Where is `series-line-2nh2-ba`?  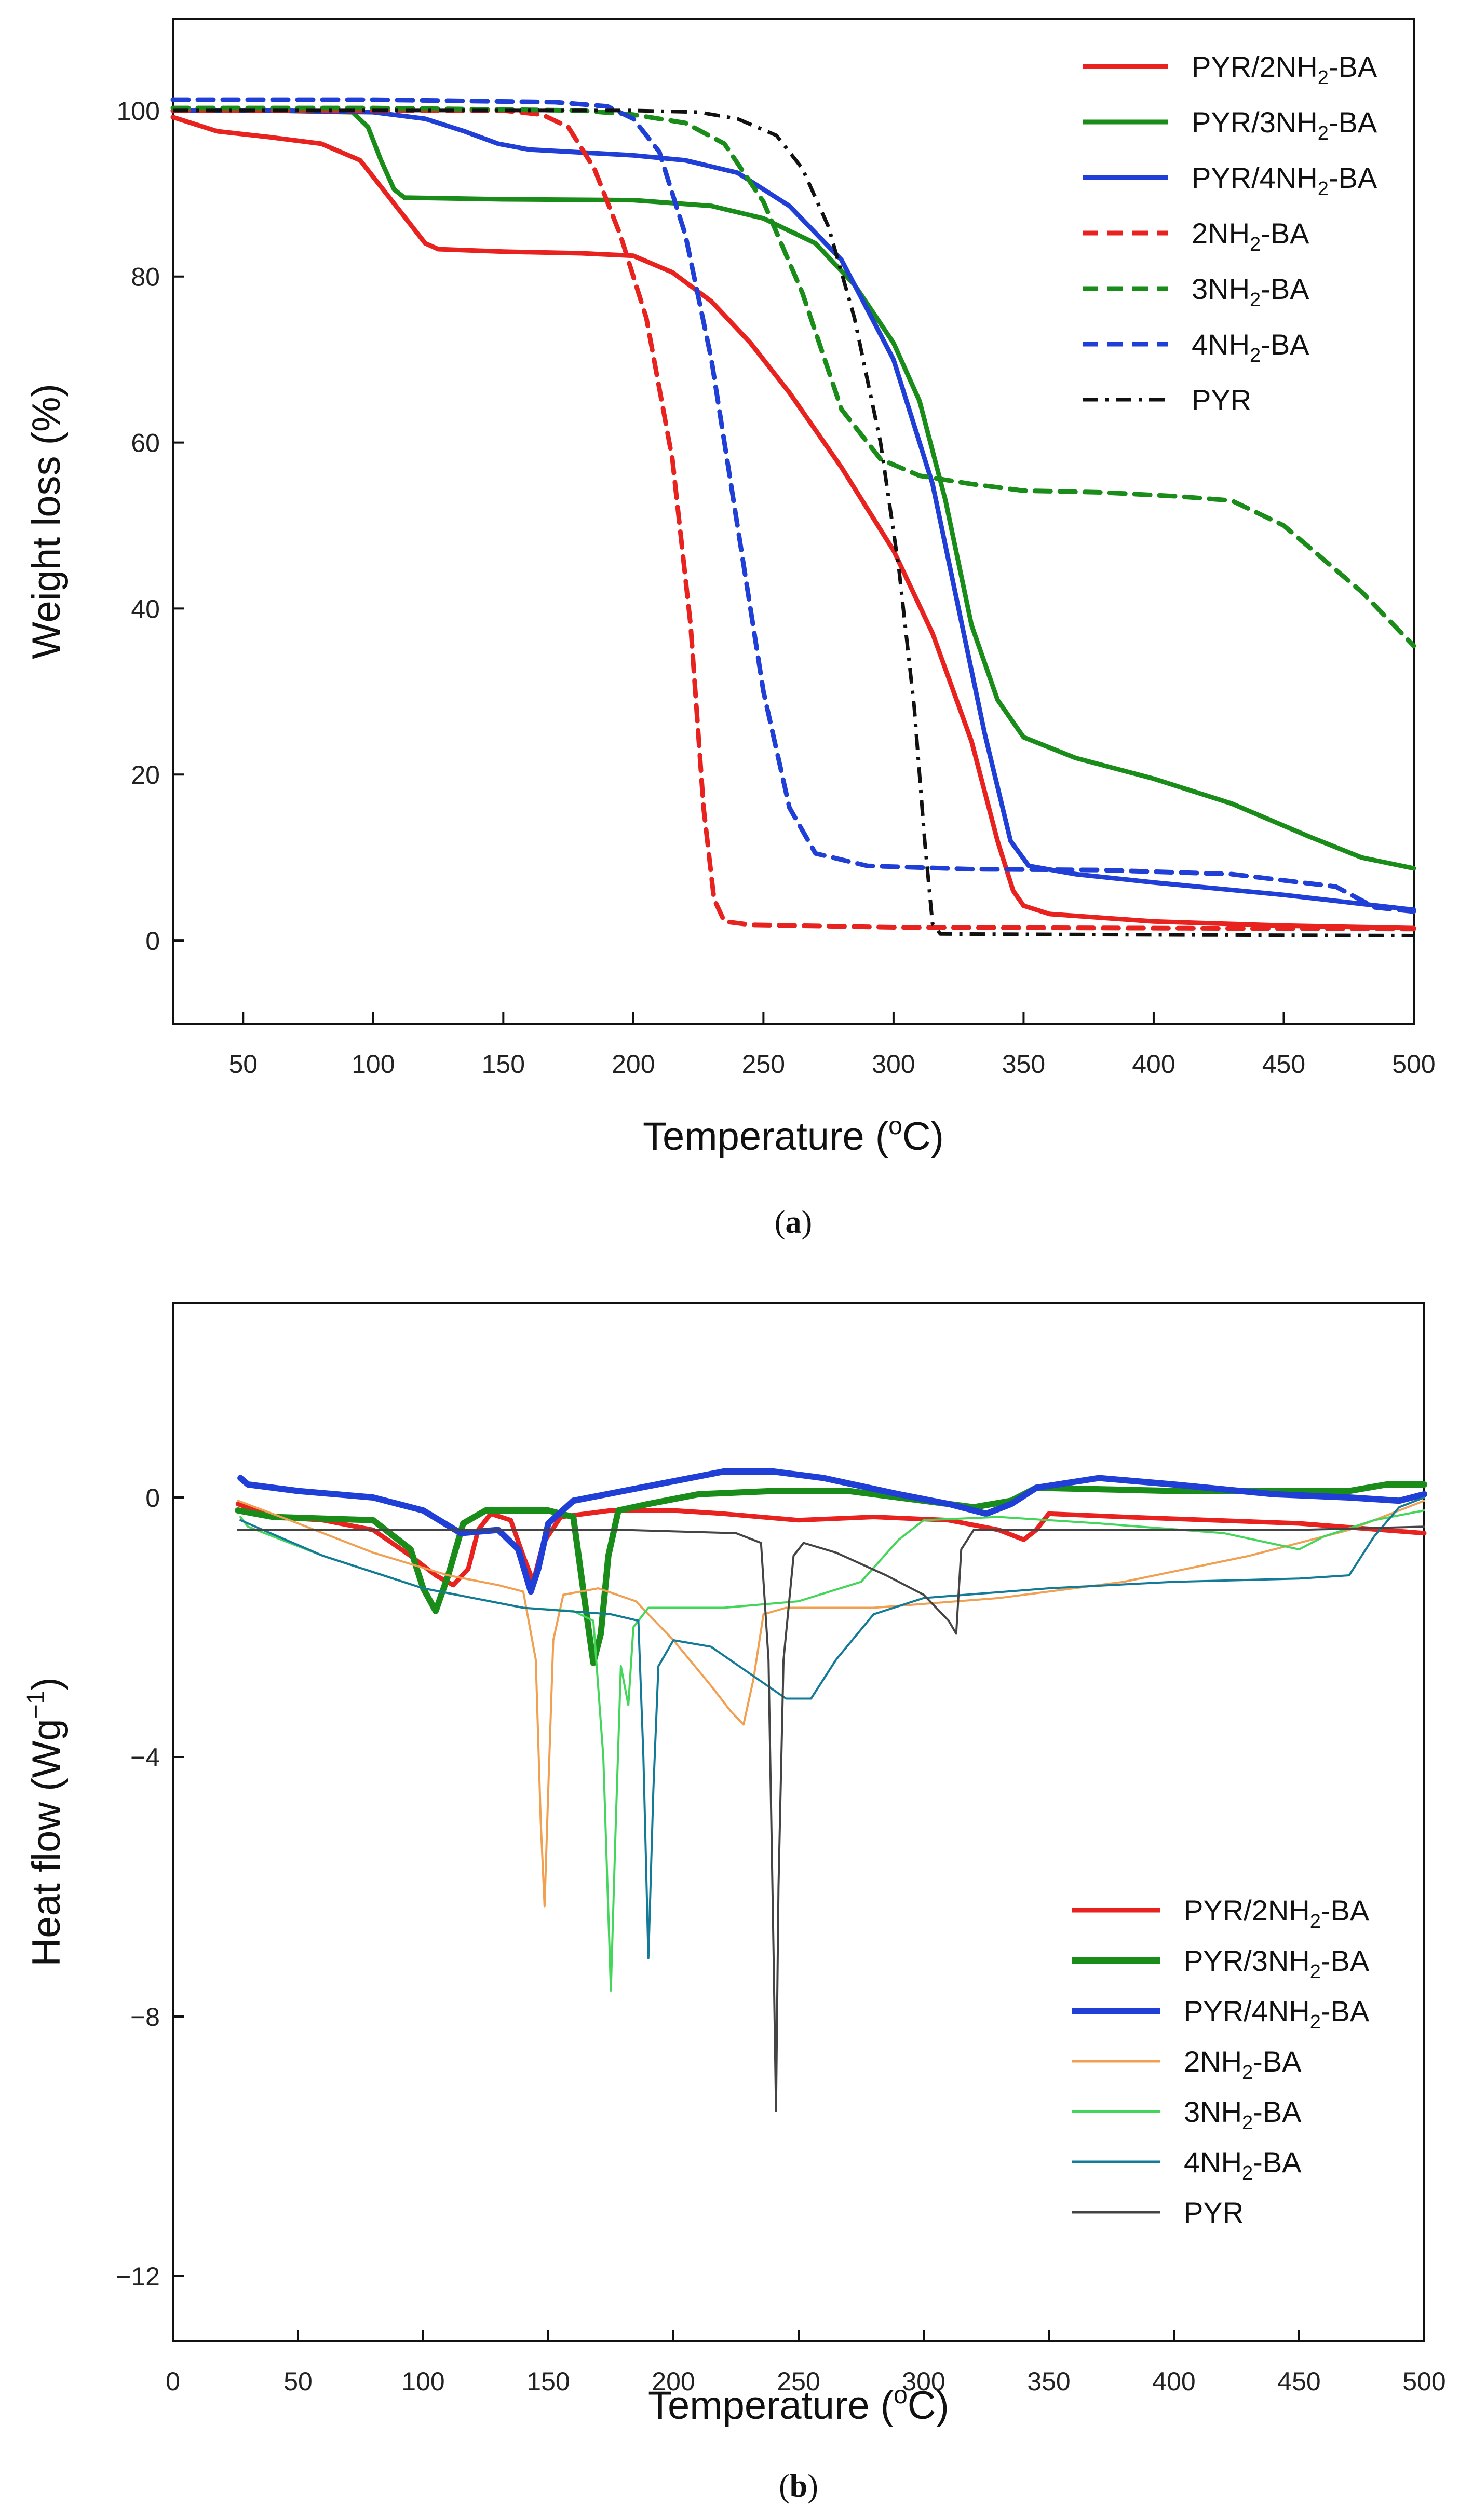
series-line-2nh2-ba is located at coordinates (831, 1704).